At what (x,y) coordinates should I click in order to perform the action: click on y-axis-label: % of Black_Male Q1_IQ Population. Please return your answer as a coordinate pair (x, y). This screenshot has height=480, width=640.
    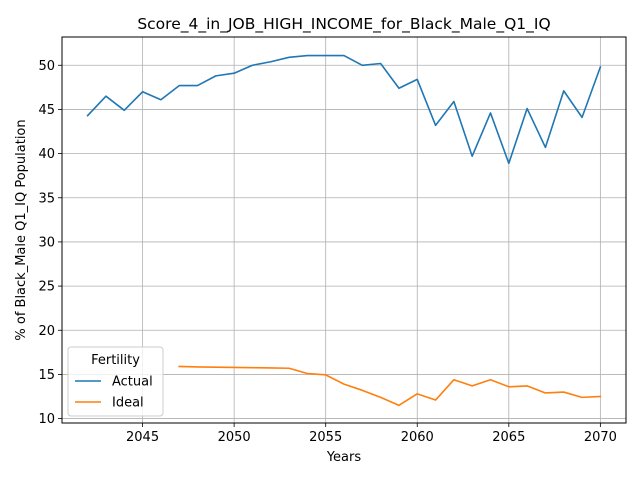
    Looking at the image, I should click on (21, 229).